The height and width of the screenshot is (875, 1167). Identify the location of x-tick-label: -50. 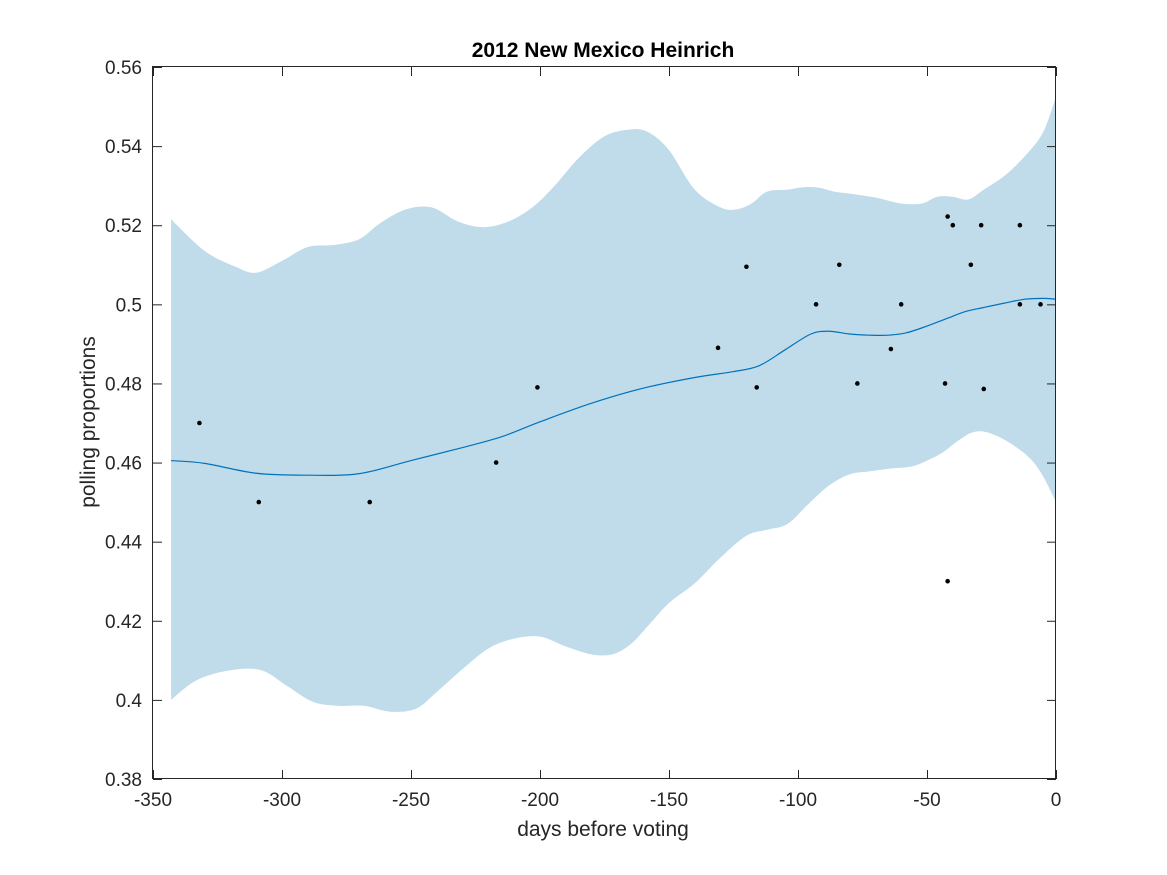
(926, 800).